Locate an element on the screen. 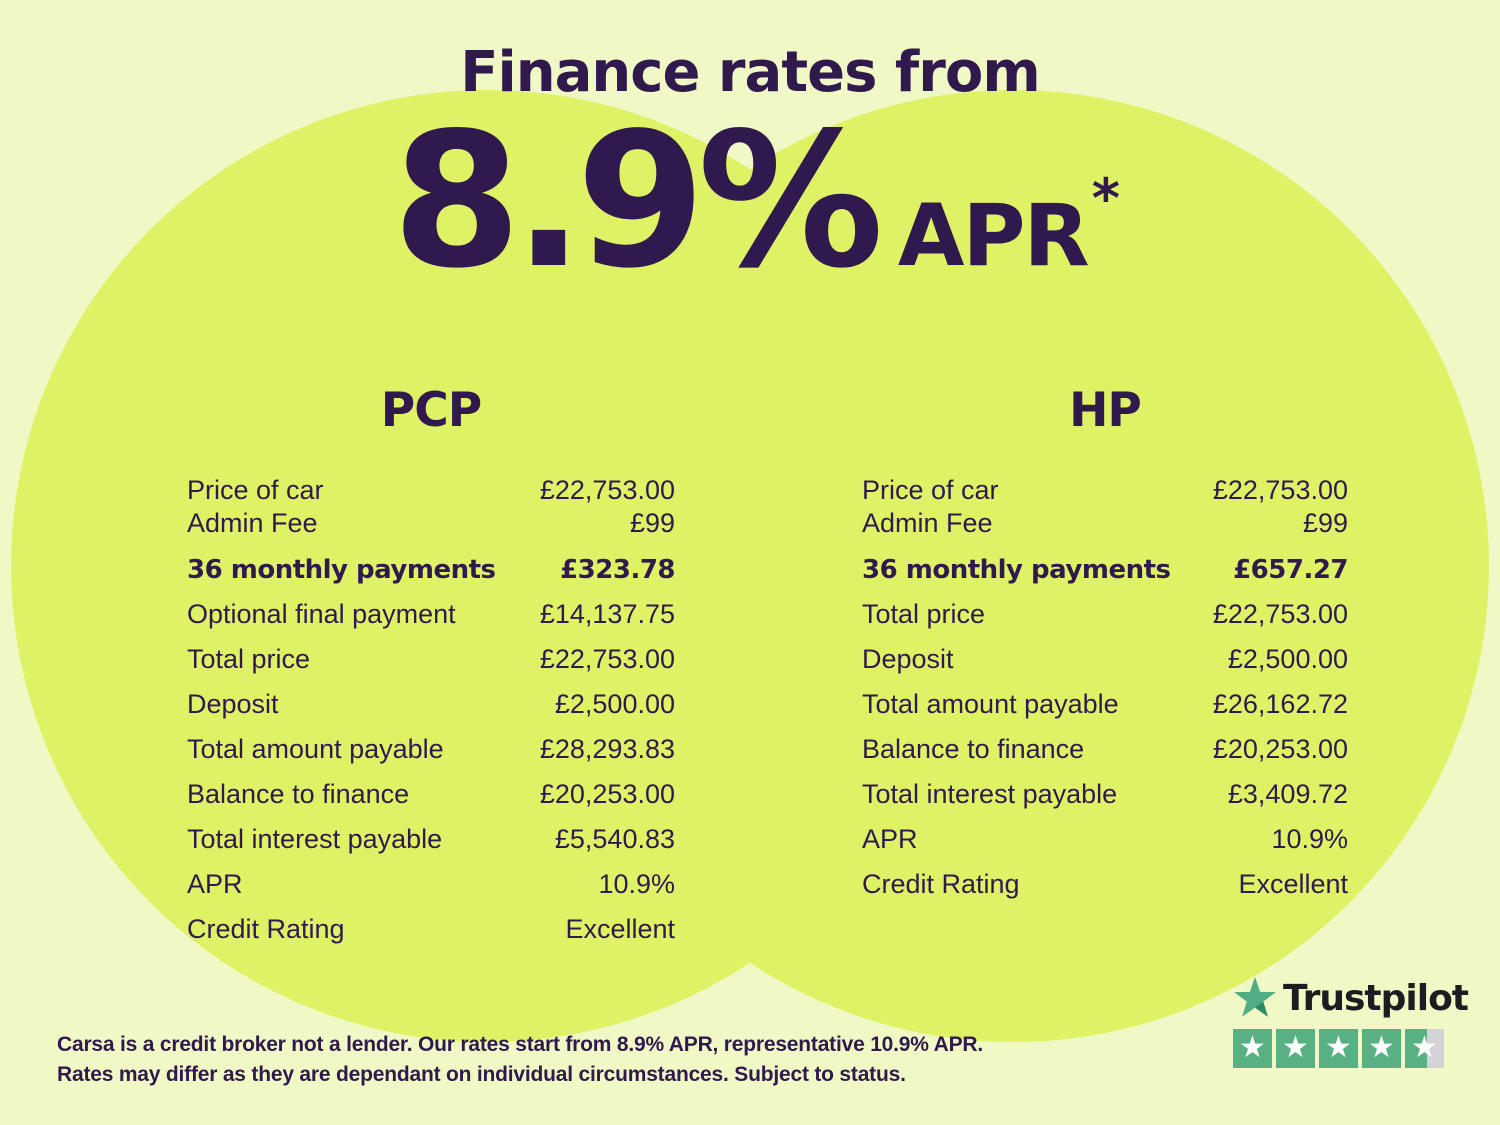 Image resolution: width=1500 pixels, height=1125 pixels. star-box-4: ★ is located at coordinates (1381, 1048).